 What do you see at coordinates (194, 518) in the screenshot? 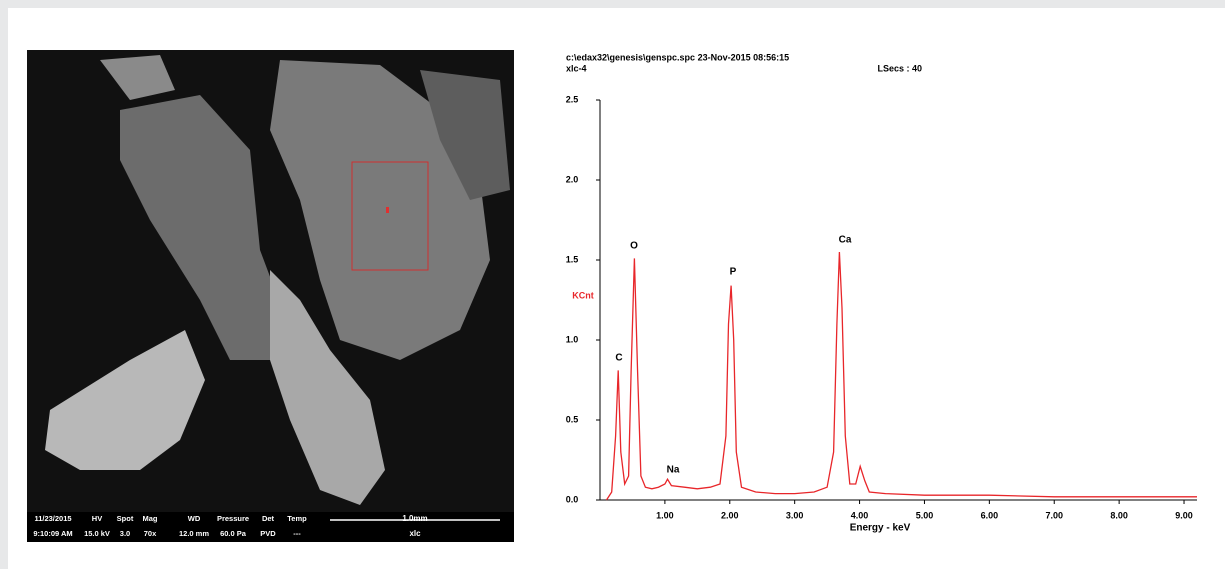
I see `info-text: WD` at bounding box center [194, 518].